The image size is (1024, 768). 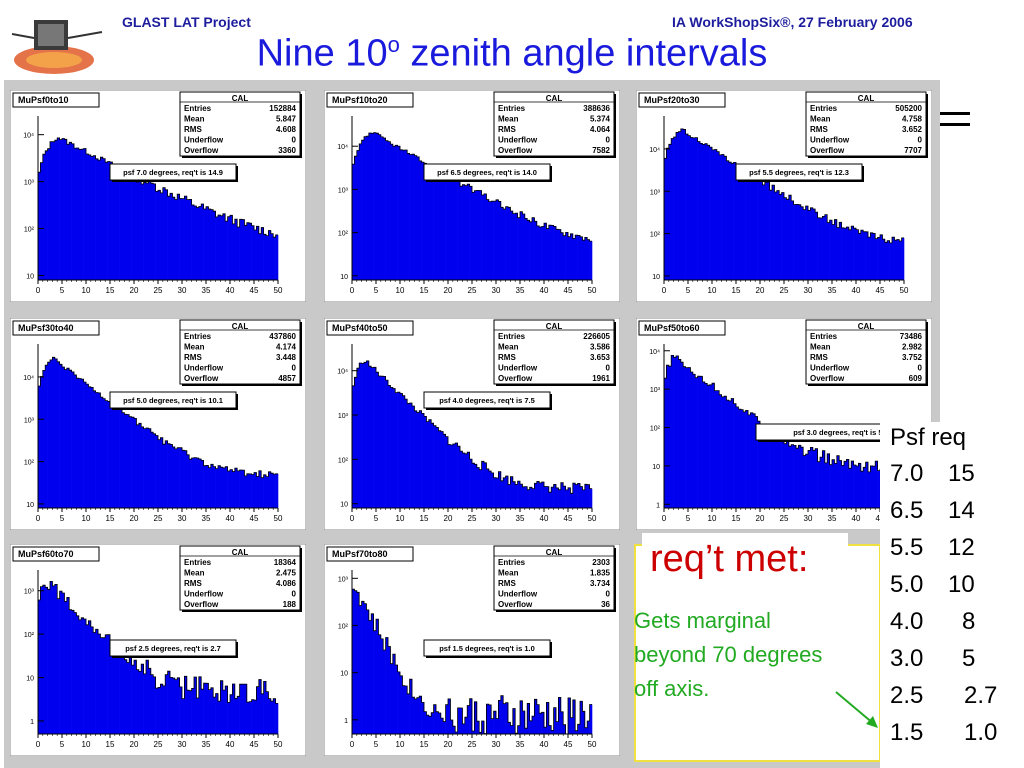 I want to click on x-tick-label: 25, so click(x=472, y=290).